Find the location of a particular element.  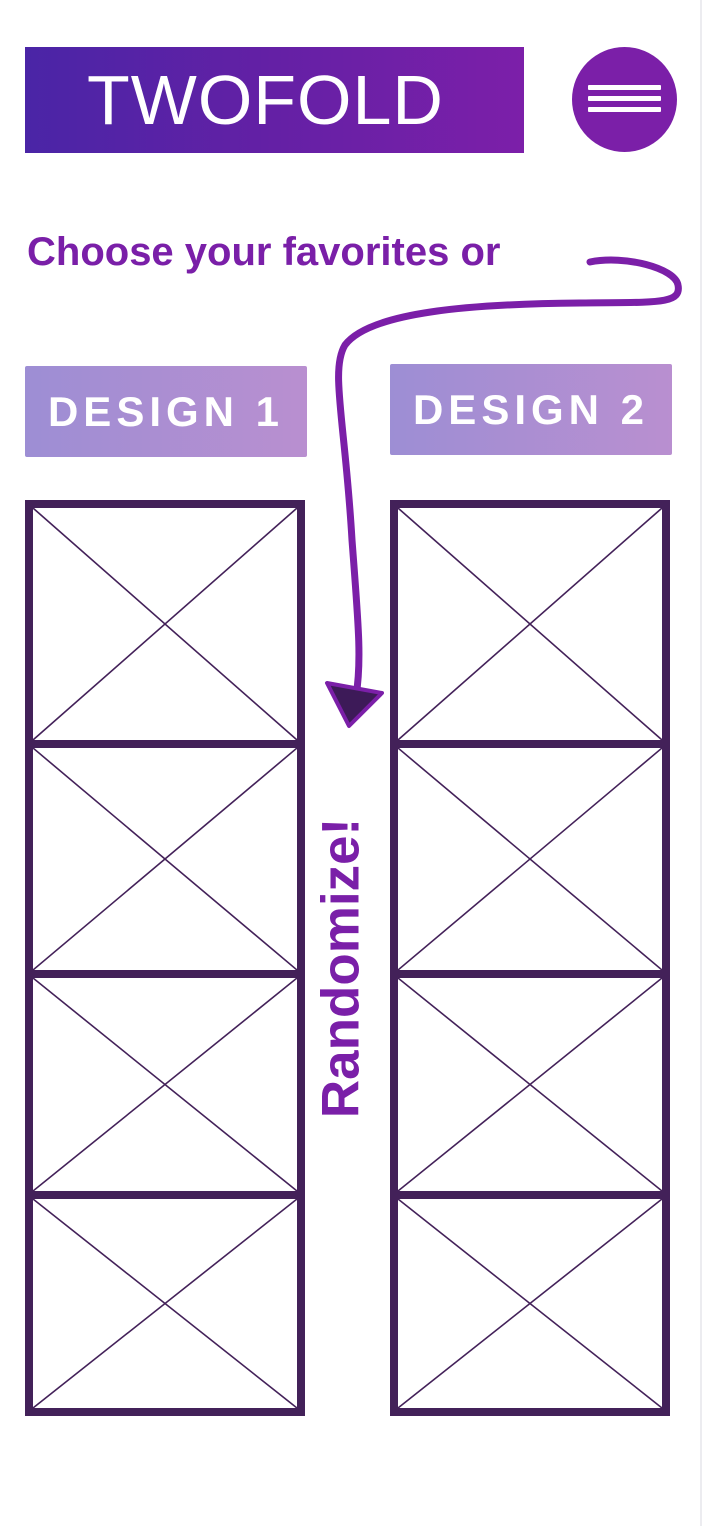

right-edge is located at coordinates (701, 763).